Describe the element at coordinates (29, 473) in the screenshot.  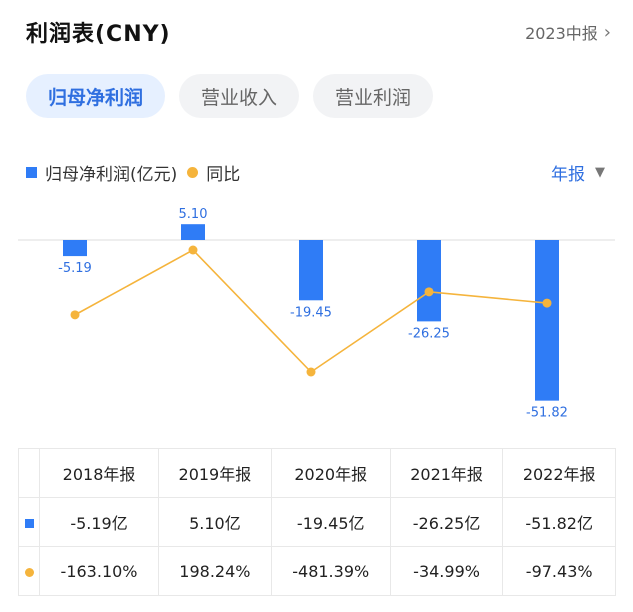
I see `table-corner-cell` at that location.